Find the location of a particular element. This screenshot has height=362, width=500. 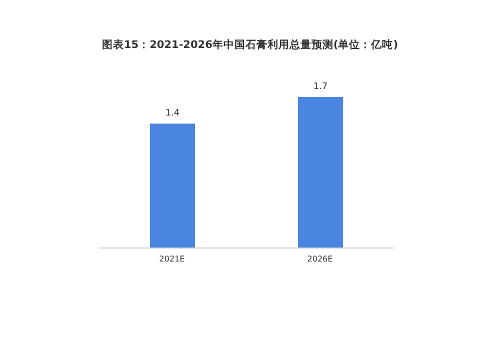

data-label: 1.4 is located at coordinates (172, 113).